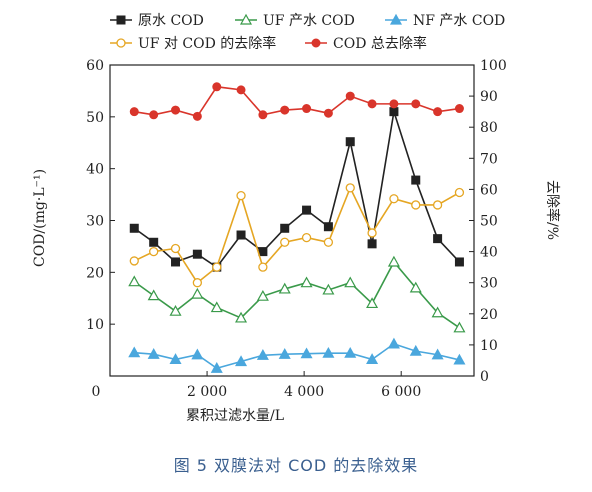 The width and height of the screenshot is (592, 492). What do you see at coordinates (95, 325) in the screenshot?
I see `y-tick-label: 10` at bounding box center [95, 325].